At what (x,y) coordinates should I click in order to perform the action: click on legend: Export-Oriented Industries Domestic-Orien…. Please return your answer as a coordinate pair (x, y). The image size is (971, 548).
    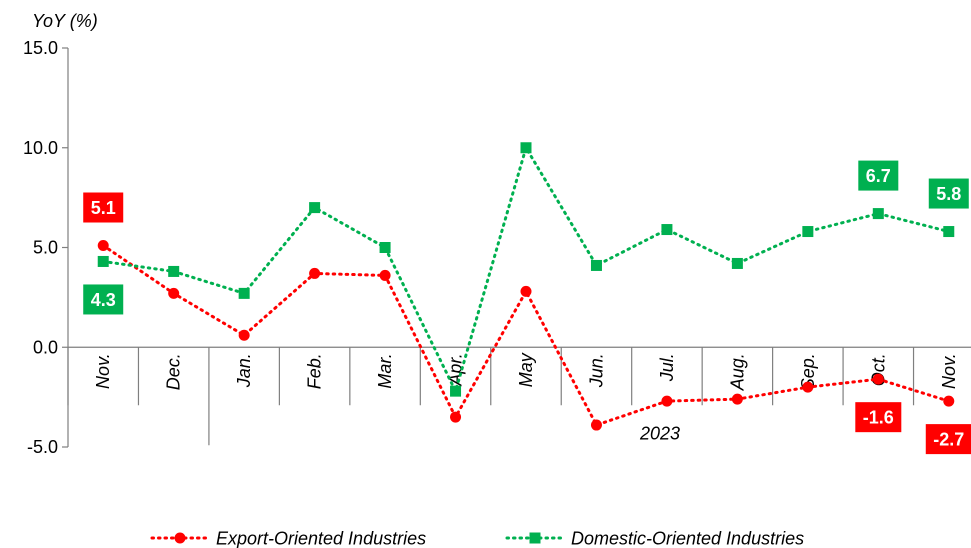
    Looking at the image, I should click on (477, 538).